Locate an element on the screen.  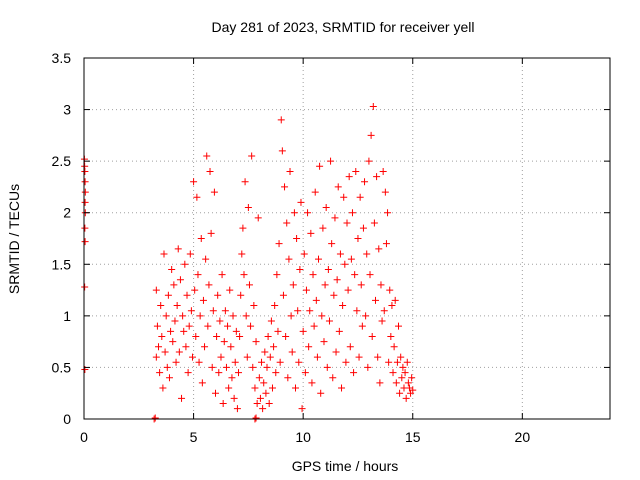
y-tick-labels: 0 0.5 1 1.5 2 2.5 3 3.5 is located at coordinates (62, 238).